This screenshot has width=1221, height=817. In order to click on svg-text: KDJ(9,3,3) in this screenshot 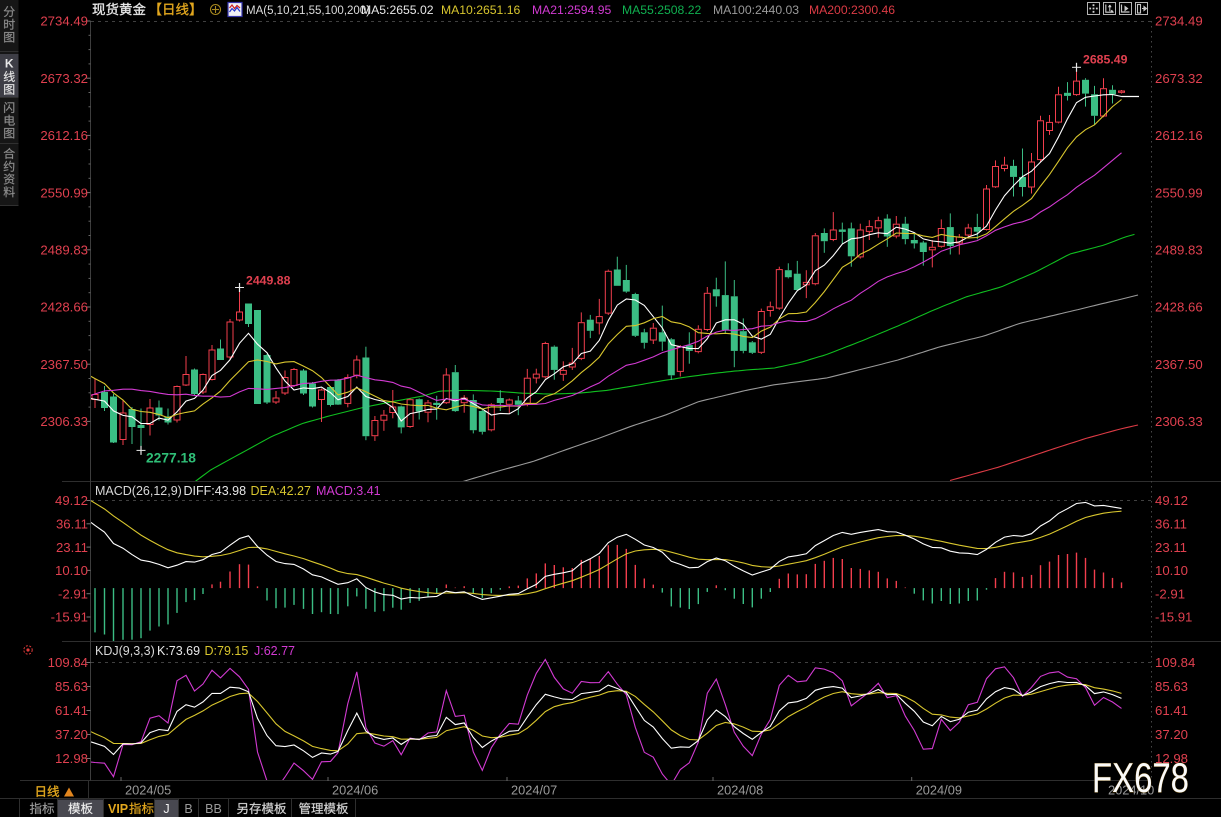, I will do `click(125, 651)`.